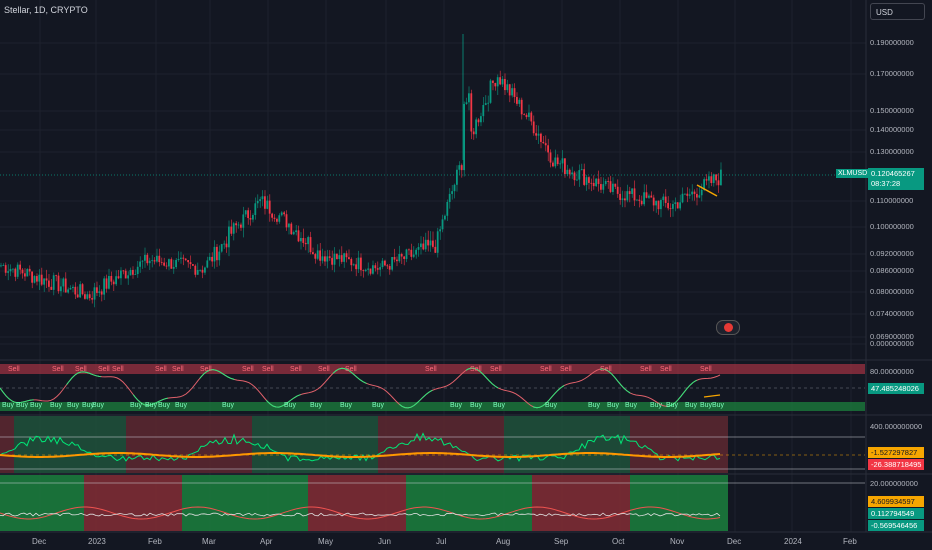  What do you see at coordinates (896, 501) in the screenshot?
I see `osc3-value1: 4.609934597` at bounding box center [896, 501].